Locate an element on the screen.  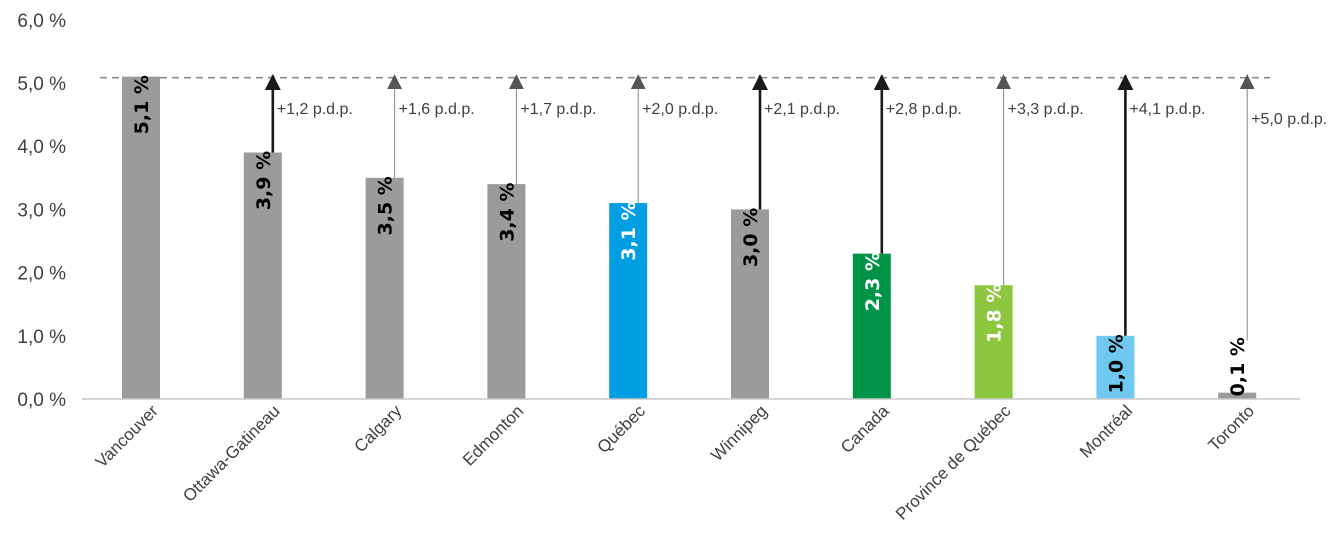
data-label: 1,0 % is located at coordinates (1116, 363).